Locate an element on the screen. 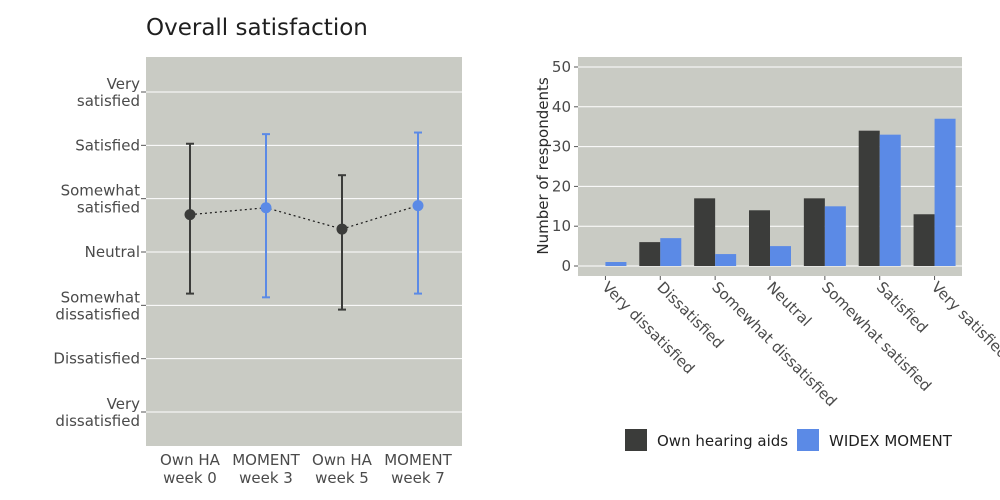 The image size is (1000, 500). x-tick-label-line: week 0 is located at coordinates (190, 478).